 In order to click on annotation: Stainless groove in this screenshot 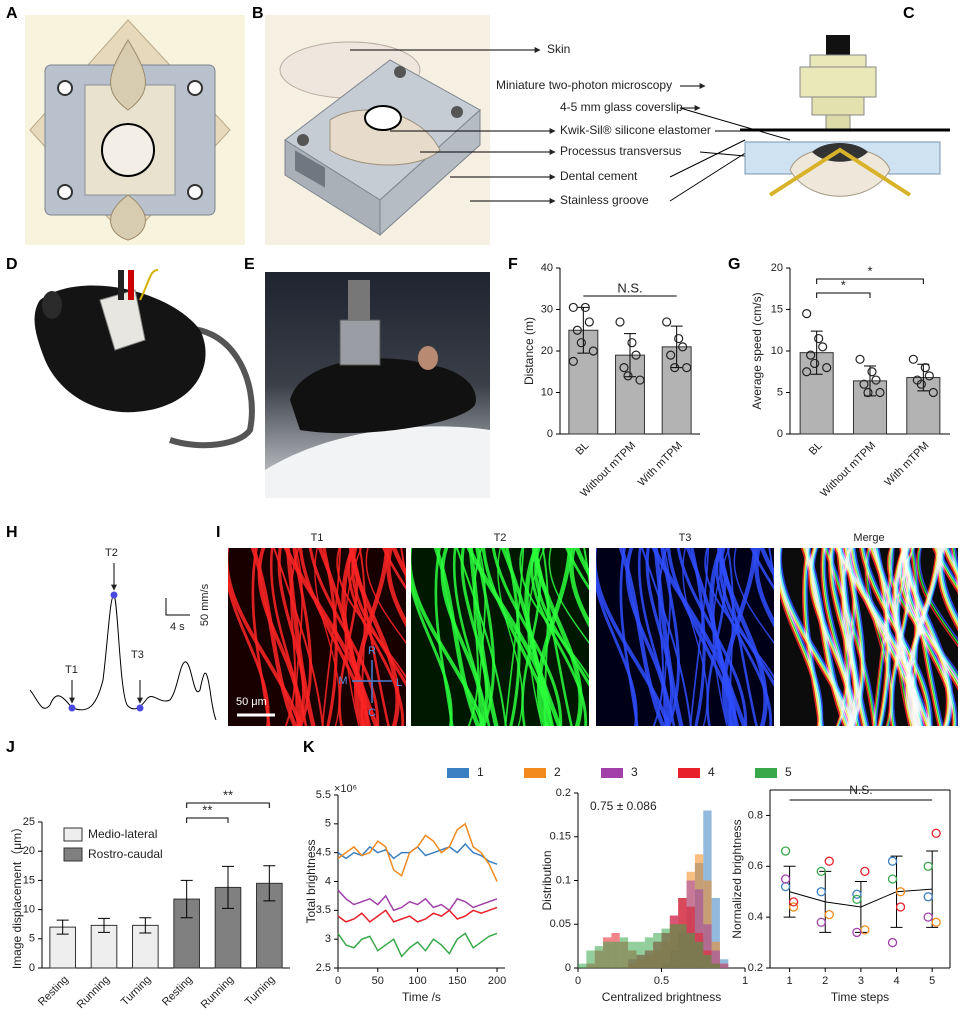, I will do `click(604, 200)`.